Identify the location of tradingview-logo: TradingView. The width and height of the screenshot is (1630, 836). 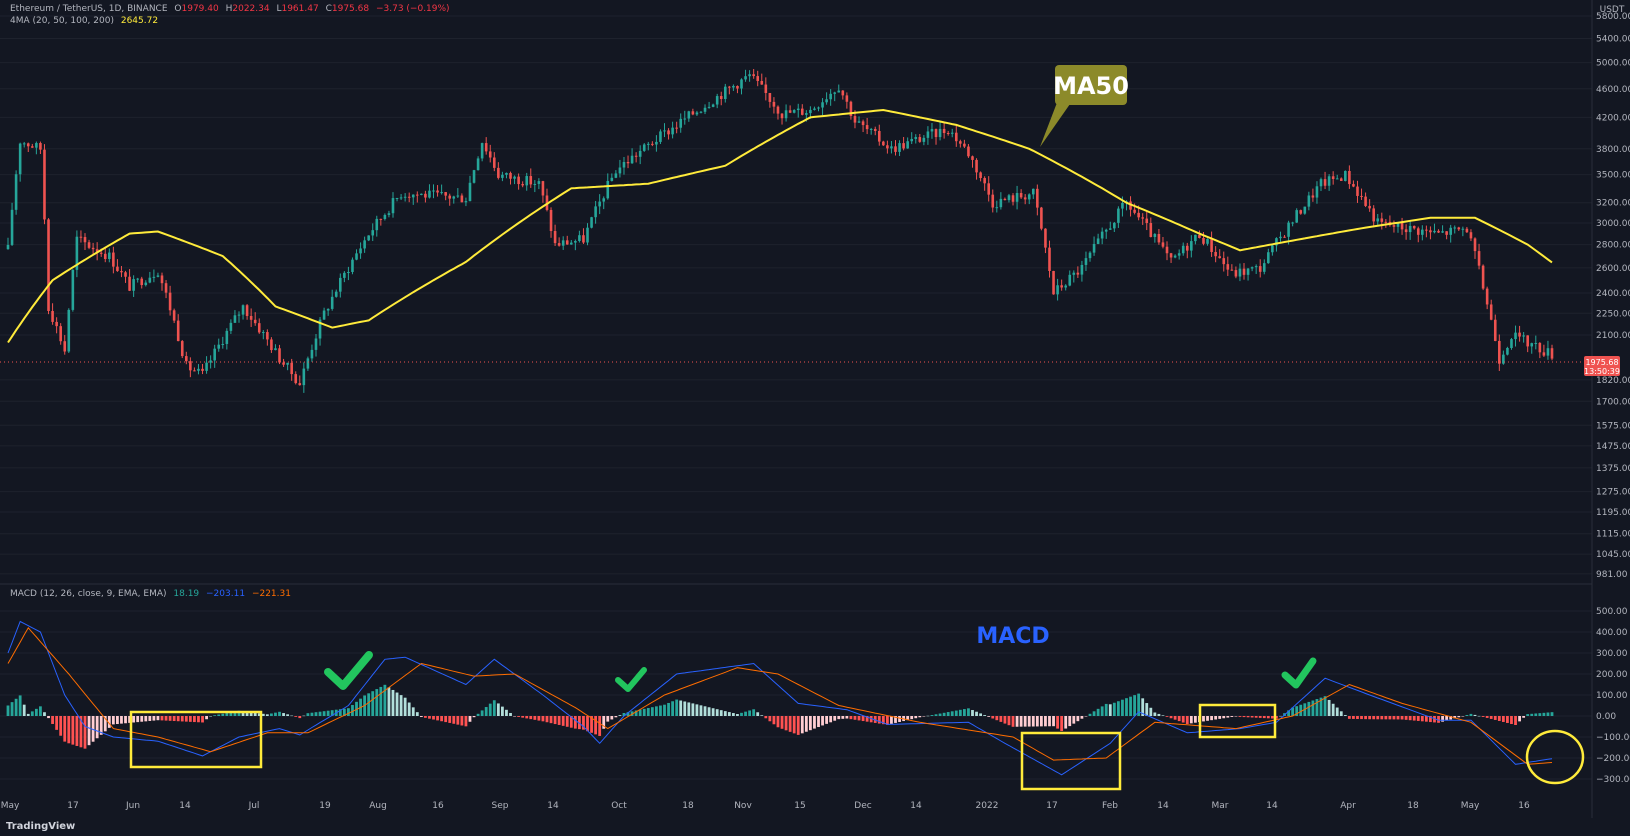
(41, 826).